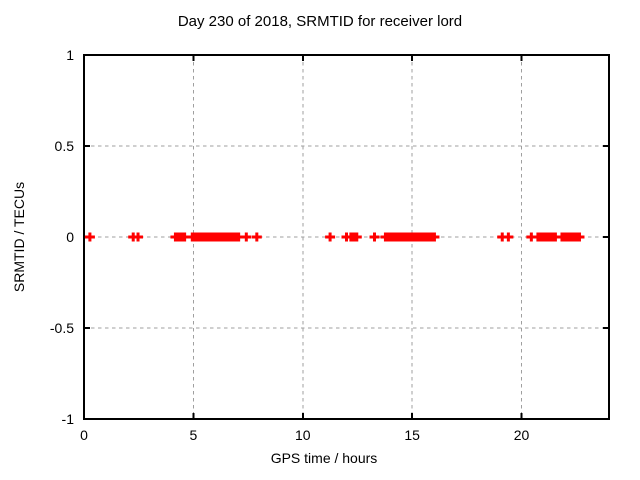  I want to click on y-tick-label: 0.5, so click(64, 146).